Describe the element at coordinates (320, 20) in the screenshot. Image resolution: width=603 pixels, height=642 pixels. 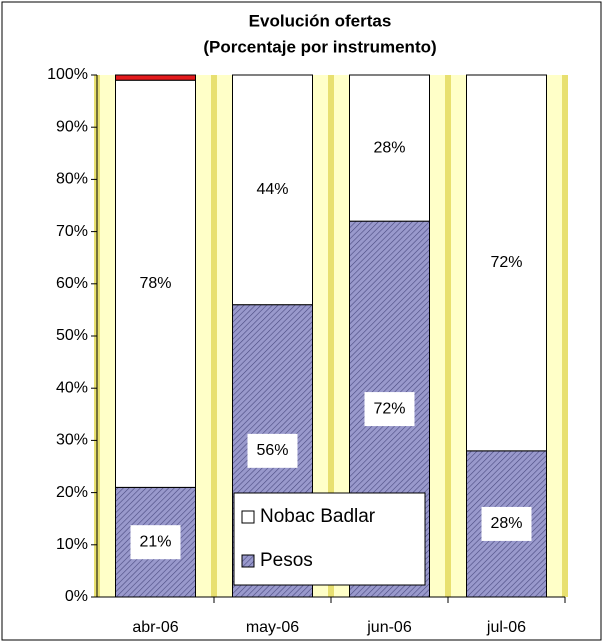
I see `chart-title: Evolución ofertas` at that location.